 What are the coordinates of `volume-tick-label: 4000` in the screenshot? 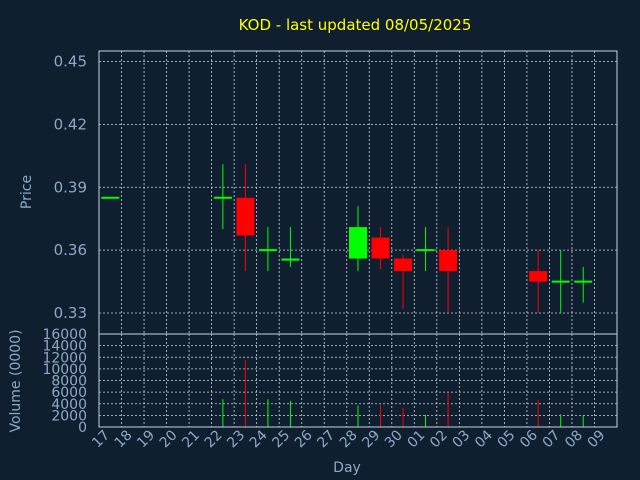 It's located at (69, 405).